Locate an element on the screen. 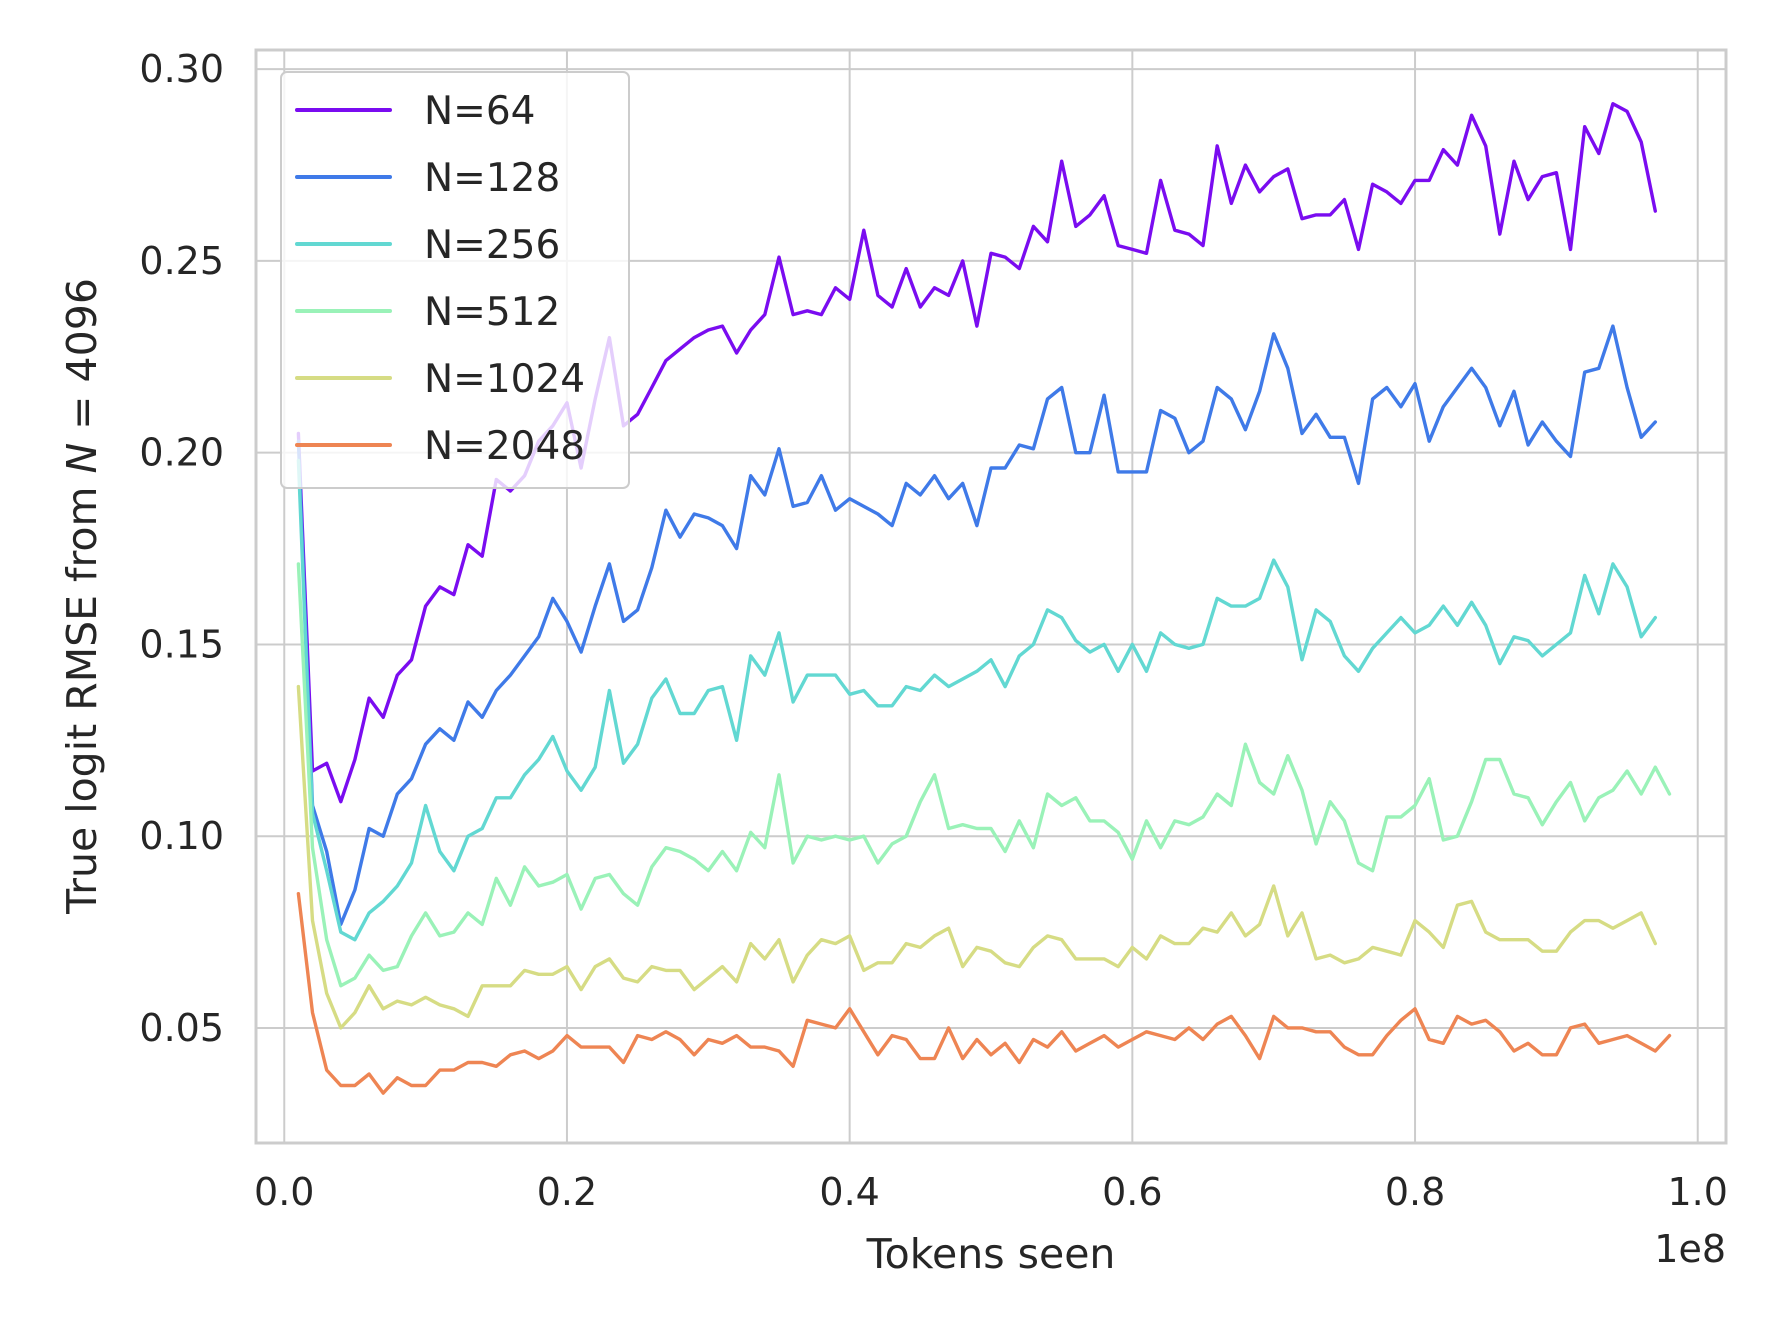 This screenshot has height=1326, width=1786. y-tick-label: 0.30 is located at coordinates (181, 69).